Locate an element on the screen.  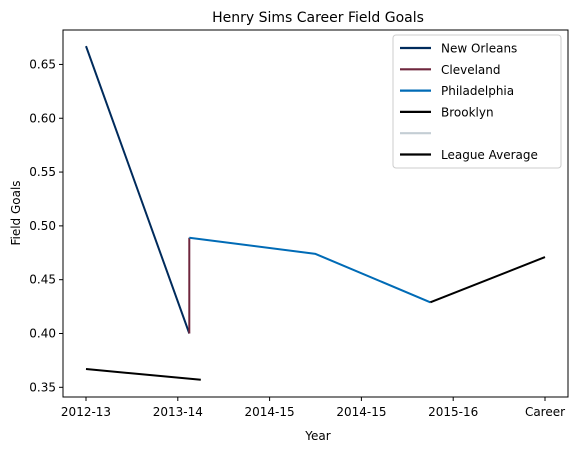
y-tick-label: 0.40 is located at coordinates (42, 334).